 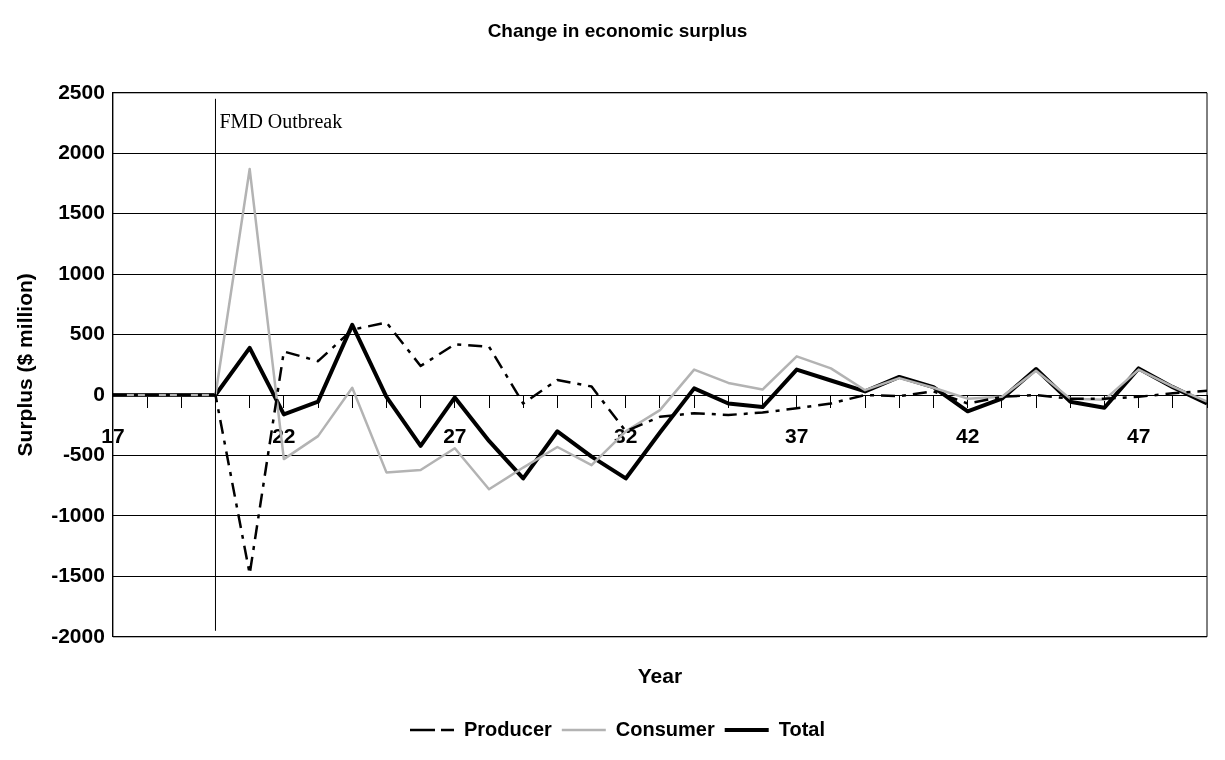 I want to click on y-tick-label: -500, so click(x=83, y=454).